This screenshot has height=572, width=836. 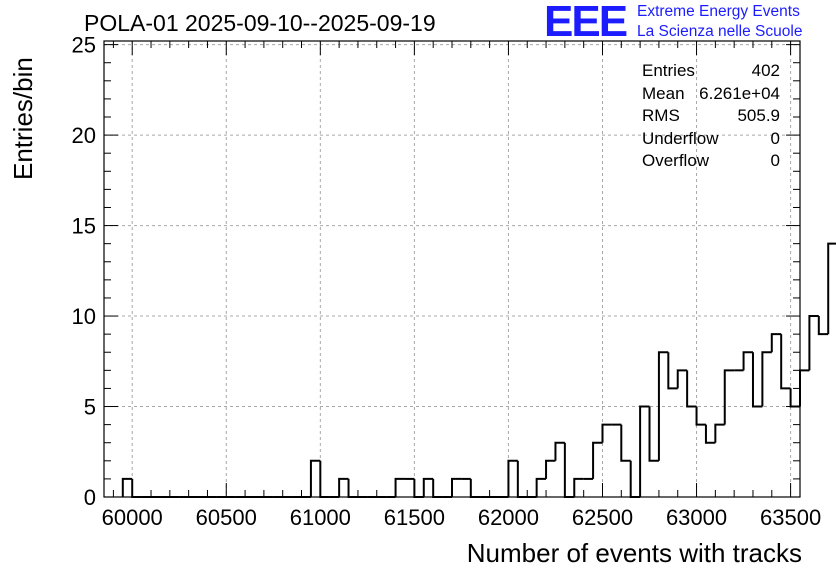 I want to click on y-tick-label: 0, so click(x=90, y=497).